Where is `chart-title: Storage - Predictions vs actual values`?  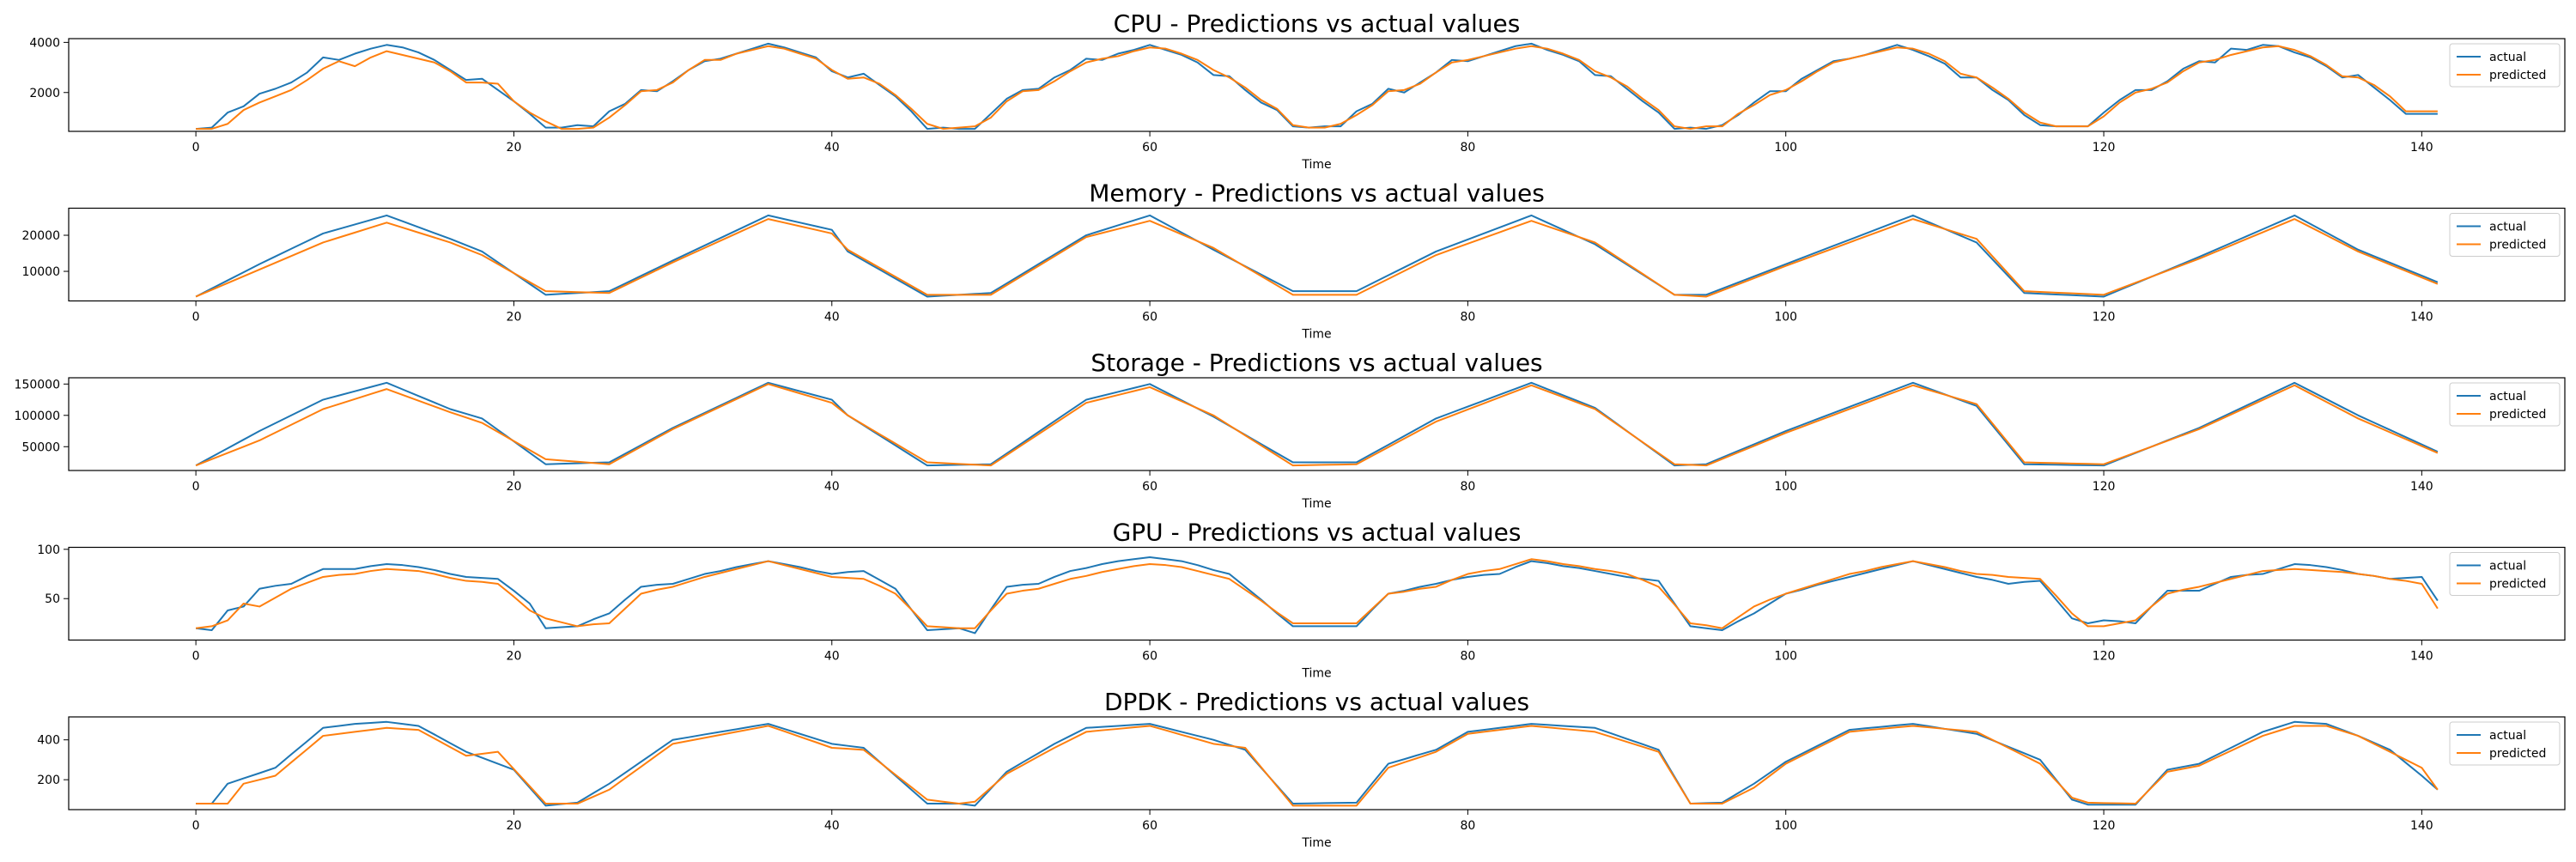
chart-title: Storage - Predictions vs actual values is located at coordinates (1316, 363).